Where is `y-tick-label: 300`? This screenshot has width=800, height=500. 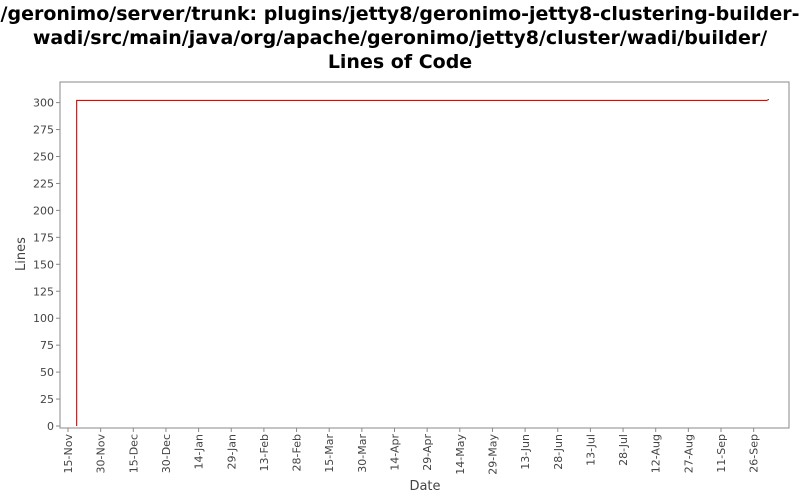
y-tick-label: 300 is located at coordinates (43, 103).